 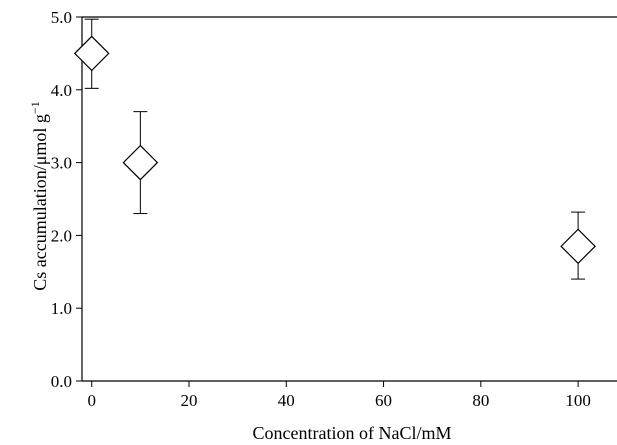 What do you see at coordinates (480, 400) in the screenshot?
I see `x-tick-label: 80` at bounding box center [480, 400].